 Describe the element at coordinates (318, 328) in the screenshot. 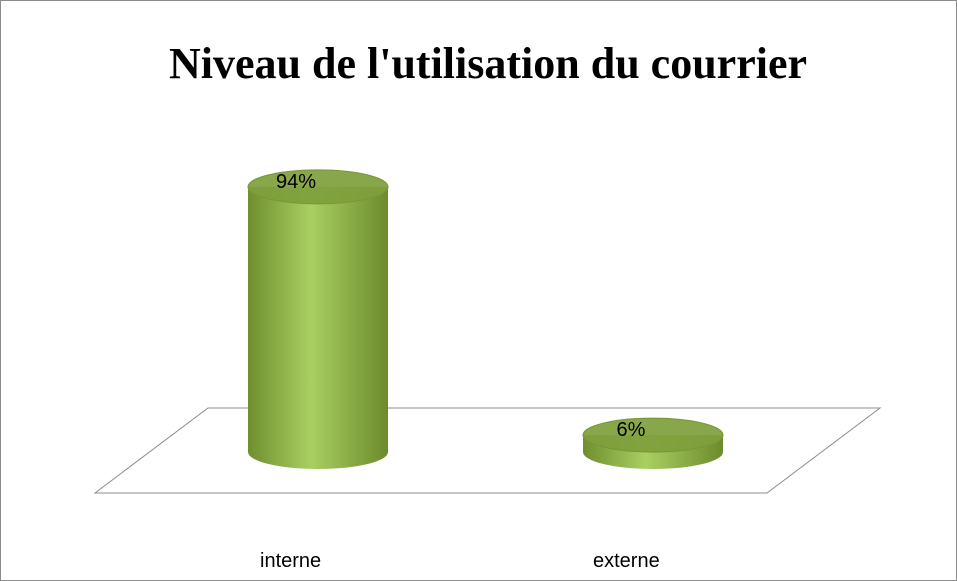

I see `bar-body` at that location.